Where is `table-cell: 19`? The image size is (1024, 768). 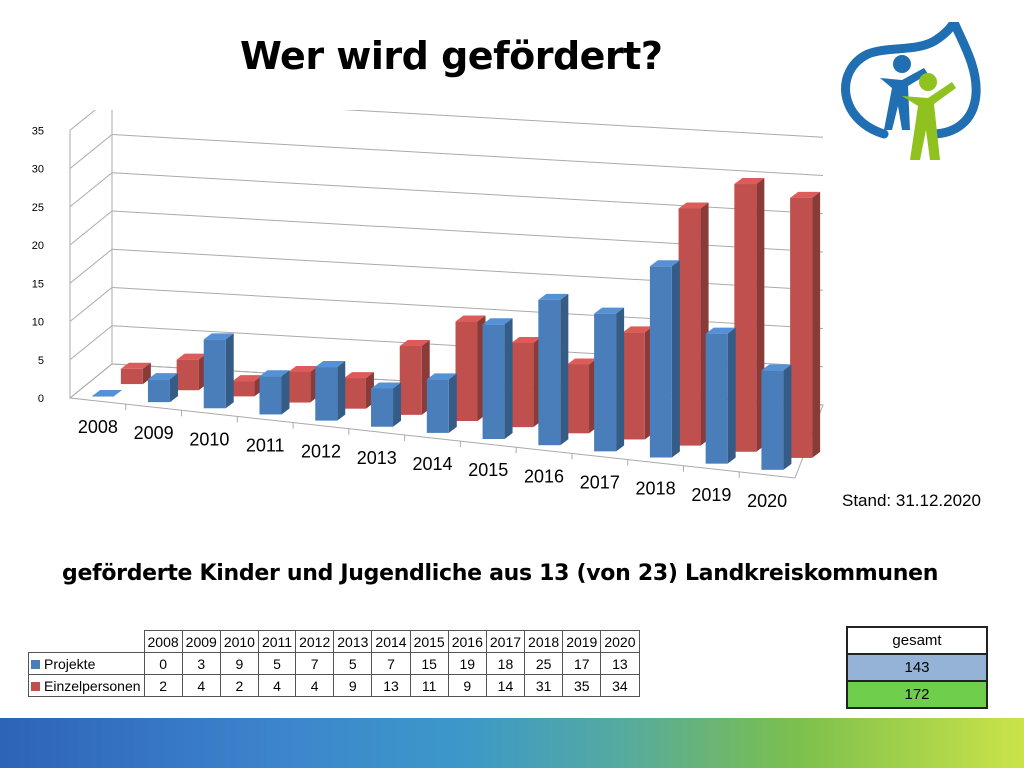 table-cell: 19 is located at coordinates (467, 663).